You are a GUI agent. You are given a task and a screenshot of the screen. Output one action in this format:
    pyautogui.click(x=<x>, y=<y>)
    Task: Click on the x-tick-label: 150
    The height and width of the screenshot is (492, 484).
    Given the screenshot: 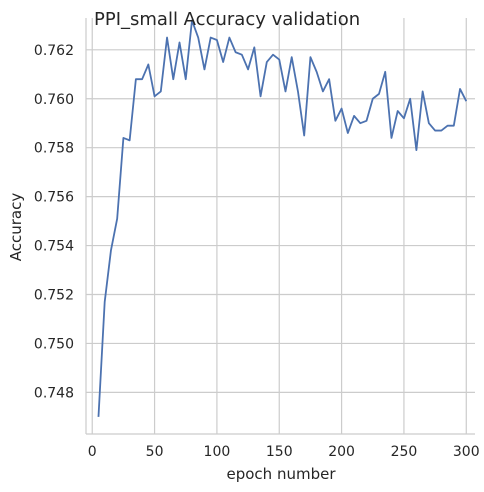 What is the action you would take?
    pyautogui.click(x=279, y=452)
    